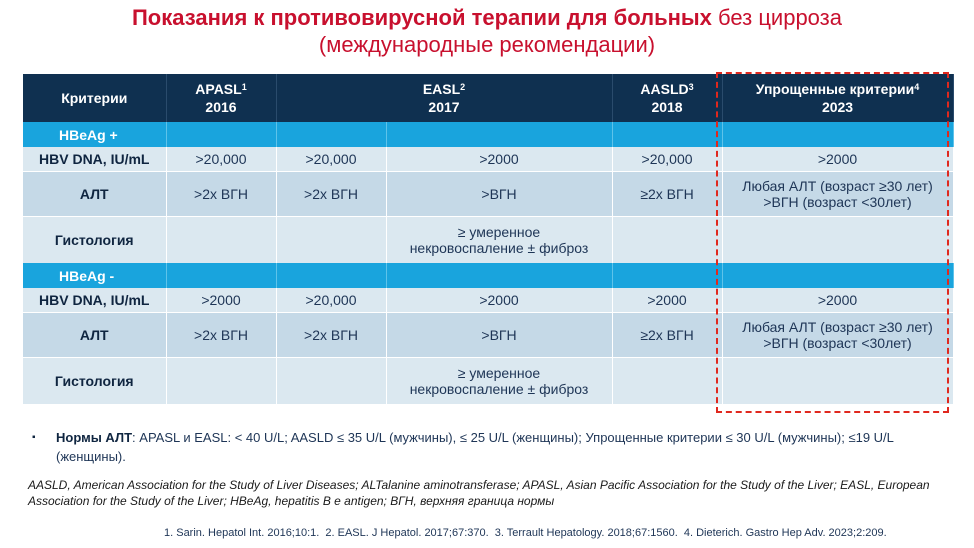 The height and width of the screenshot is (548, 974). What do you see at coordinates (776, 17) in the screenshot?
I see `title-rest: без цирроза` at bounding box center [776, 17].